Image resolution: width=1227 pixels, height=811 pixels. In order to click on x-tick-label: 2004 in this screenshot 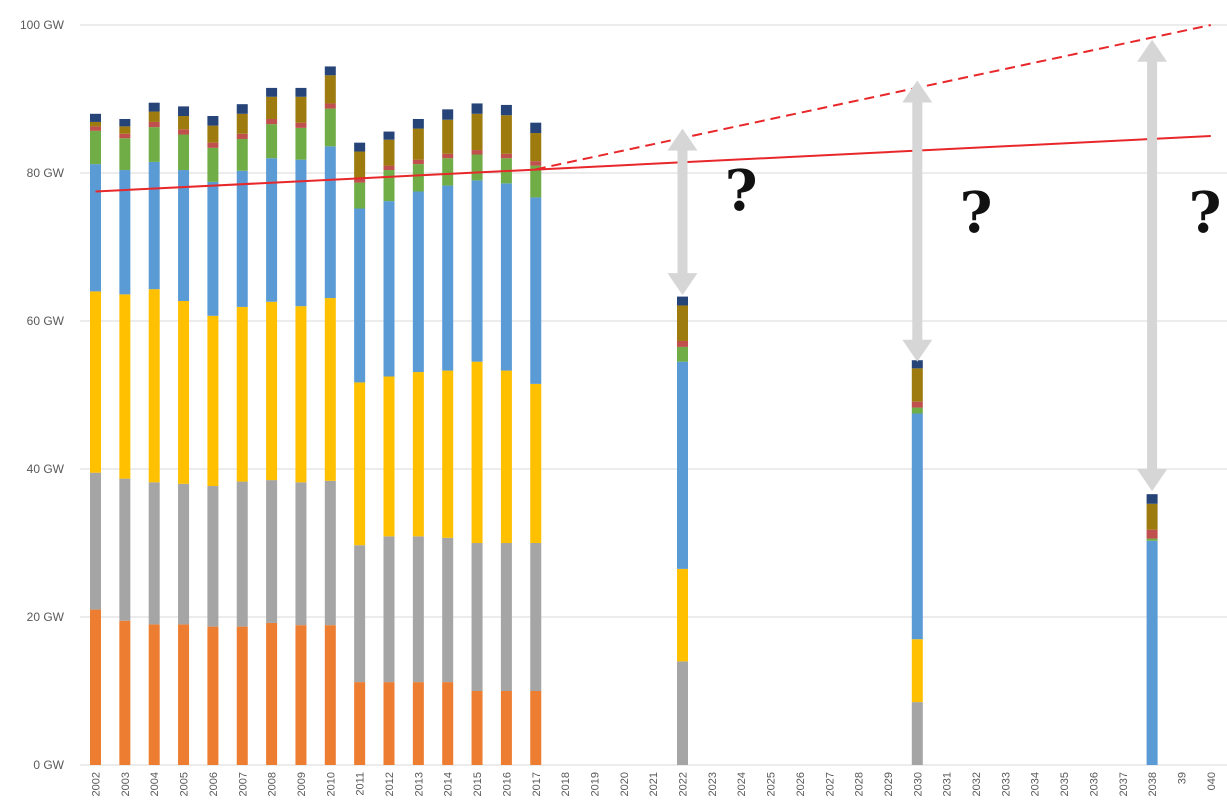, I will do `click(155, 784)`.